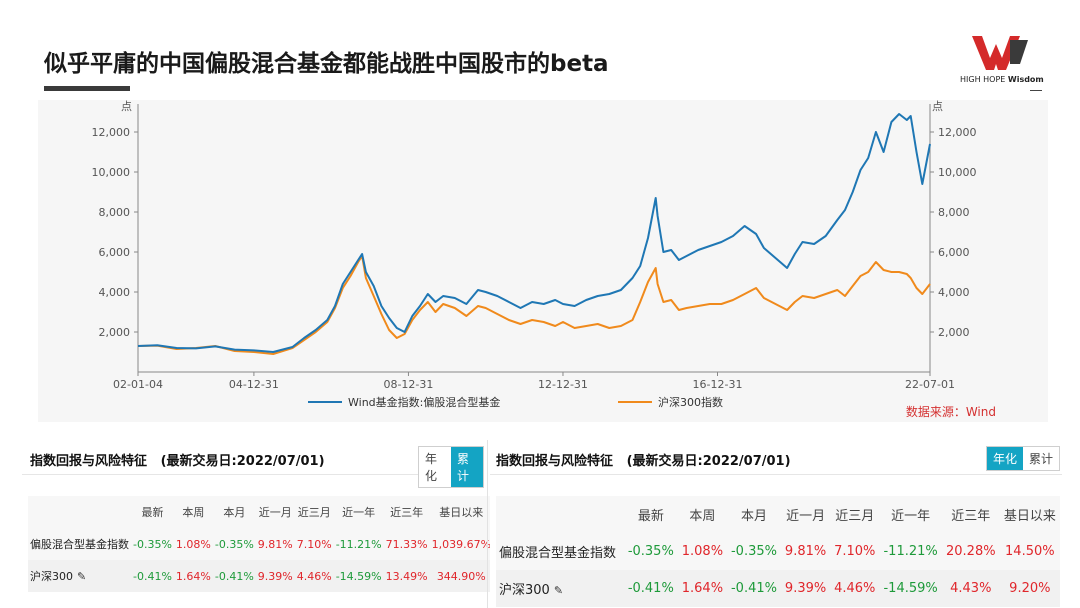 This screenshot has width=1080, height=608. Describe the element at coordinates (461, 576) in the screenshot. I see `table-cell: 344.90%` at that location.